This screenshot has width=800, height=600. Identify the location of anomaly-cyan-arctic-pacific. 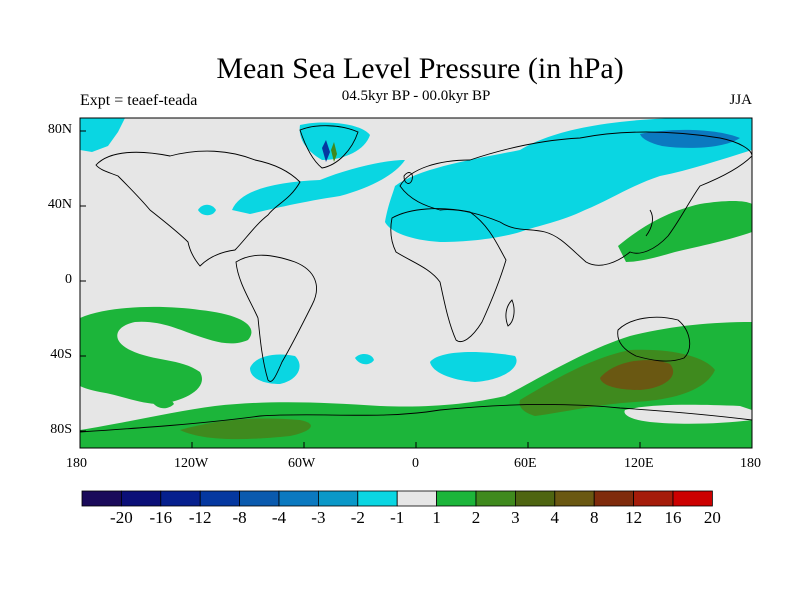
(102, 135).